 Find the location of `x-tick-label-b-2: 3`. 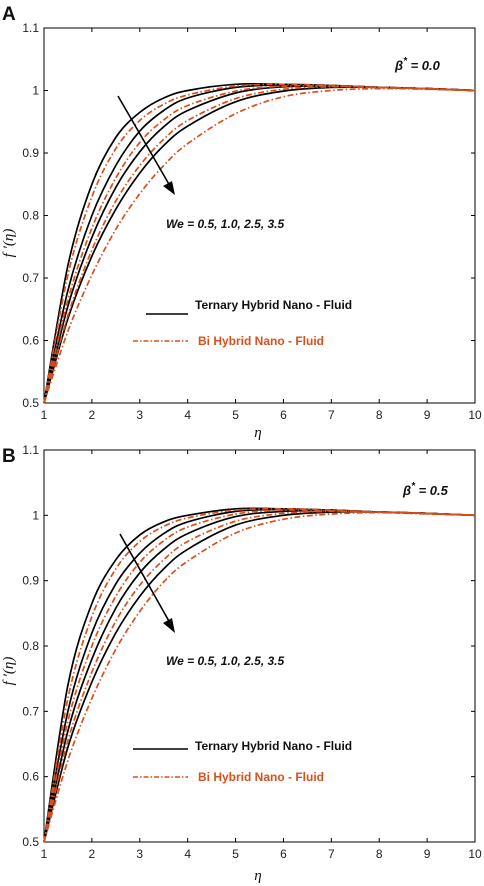

x-tick-label-b-2: 3 is located at coordinates (139, 854).